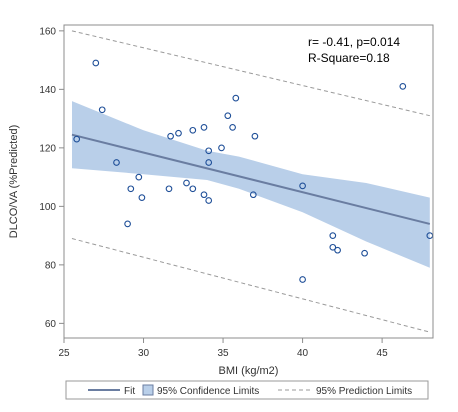  Describe the element at coordinates (223, 353) in the screenshot. I see `x-tick-label-35: 35` at that location.